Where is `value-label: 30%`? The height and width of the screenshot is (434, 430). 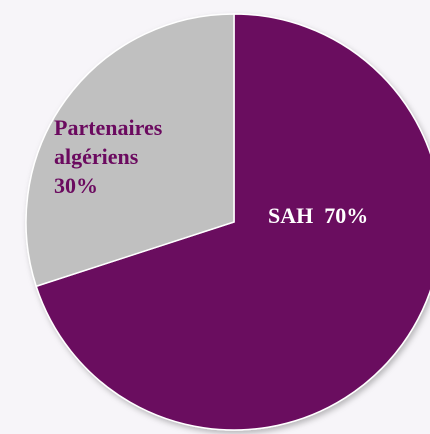 value-label: 30% is located at coordinates (76, 185).